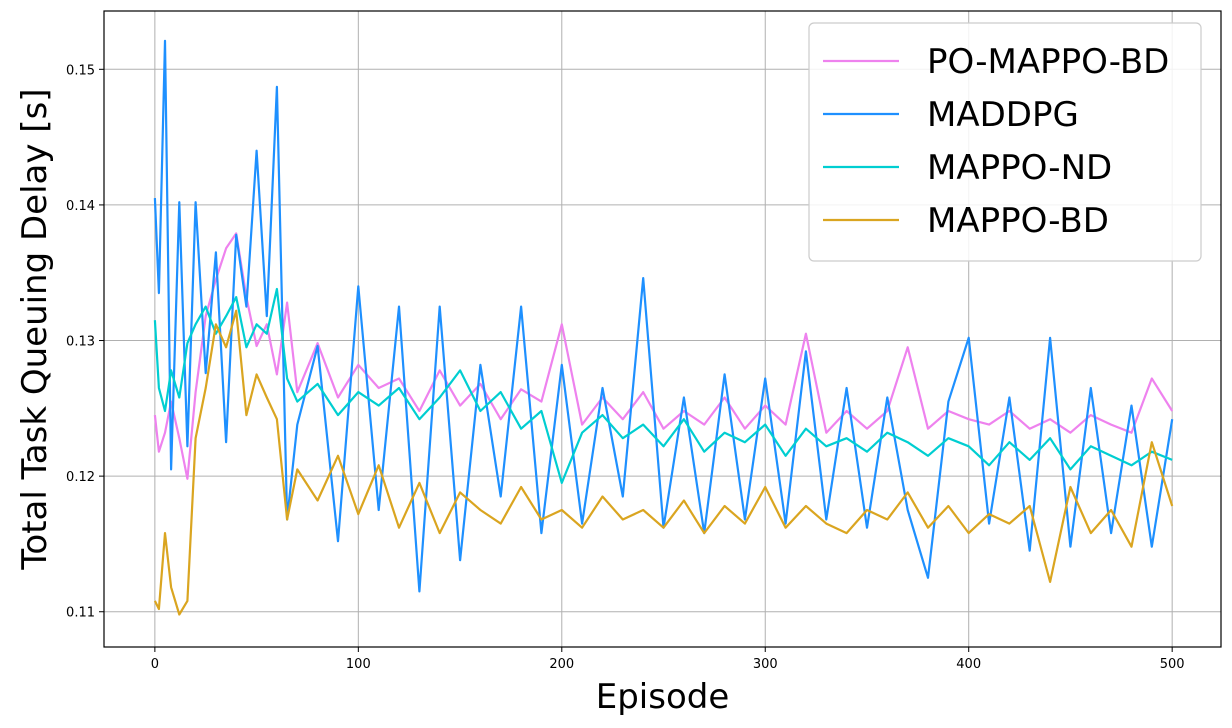 The width and height of the screenshot is (1232, 728). I want to click on x-tick-label: 400, so click(968, 664).